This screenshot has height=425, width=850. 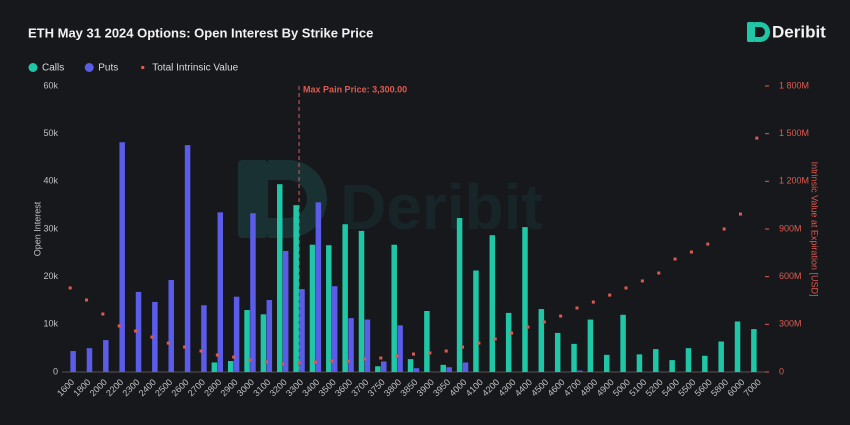 What do you see at coordinates (50, 228) in the screenshot?
I see `y-tick-label: 30k` at bounding box center [50, 228].